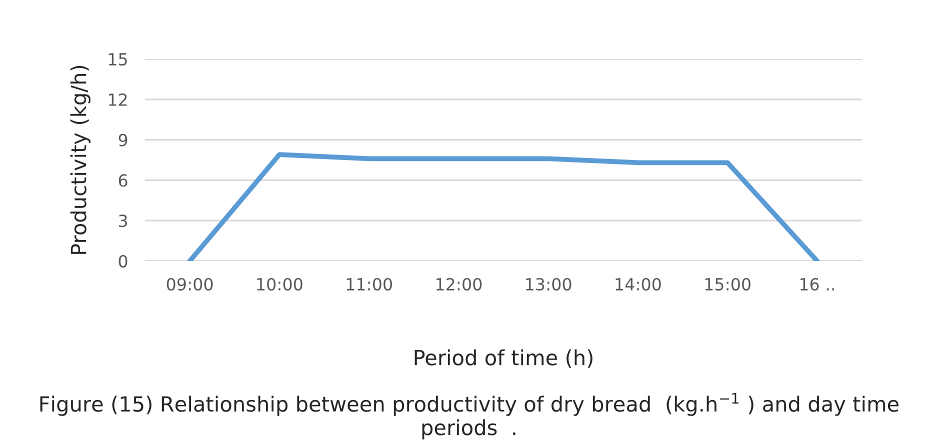 This screenshot has width=938, height=444. I want to click on x-axis-title: Period of time (h), so click(503, 358).